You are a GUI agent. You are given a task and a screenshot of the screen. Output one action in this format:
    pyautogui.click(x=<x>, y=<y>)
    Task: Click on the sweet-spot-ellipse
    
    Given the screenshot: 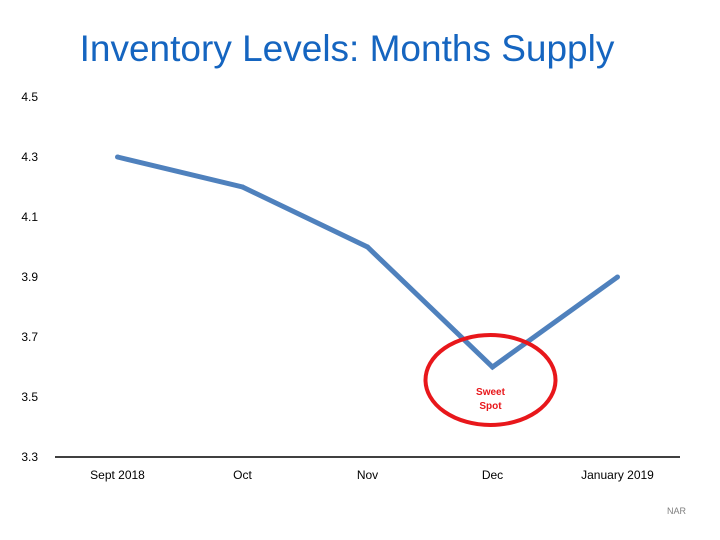 What is the action you would take?
    pyautogui.click(x=490, y=380)
    